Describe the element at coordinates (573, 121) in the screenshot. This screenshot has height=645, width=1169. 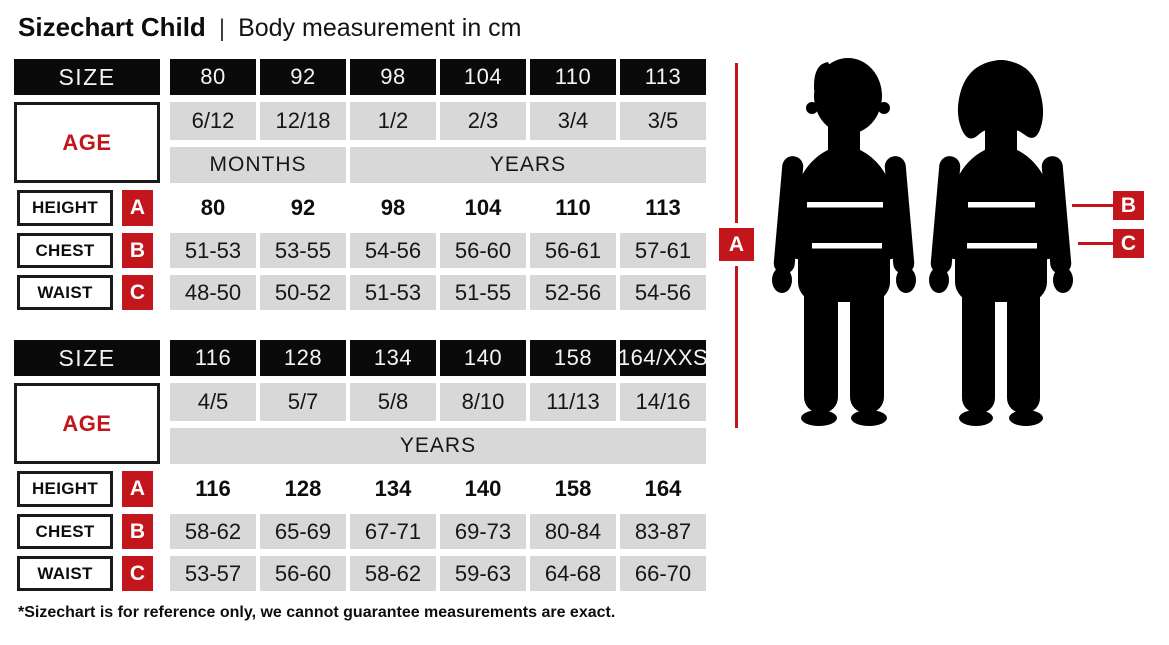
I see `age-value-cell: 3/4` at that location.